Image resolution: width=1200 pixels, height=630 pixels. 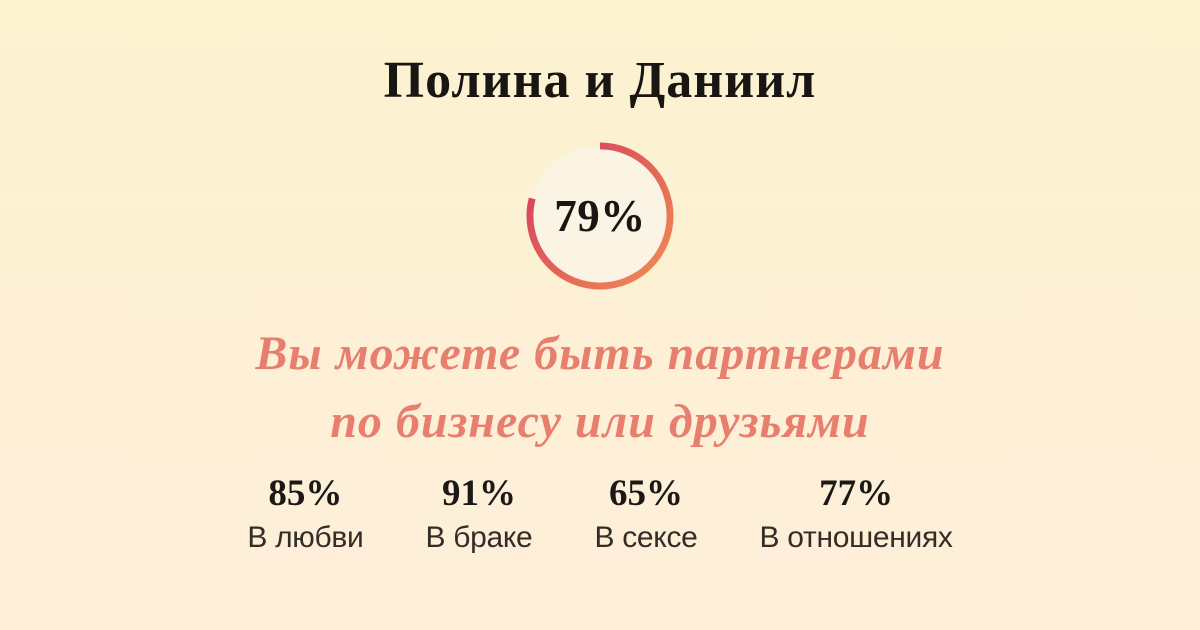 I want to click on stat-label: В браке, so click(x=479, y=537).